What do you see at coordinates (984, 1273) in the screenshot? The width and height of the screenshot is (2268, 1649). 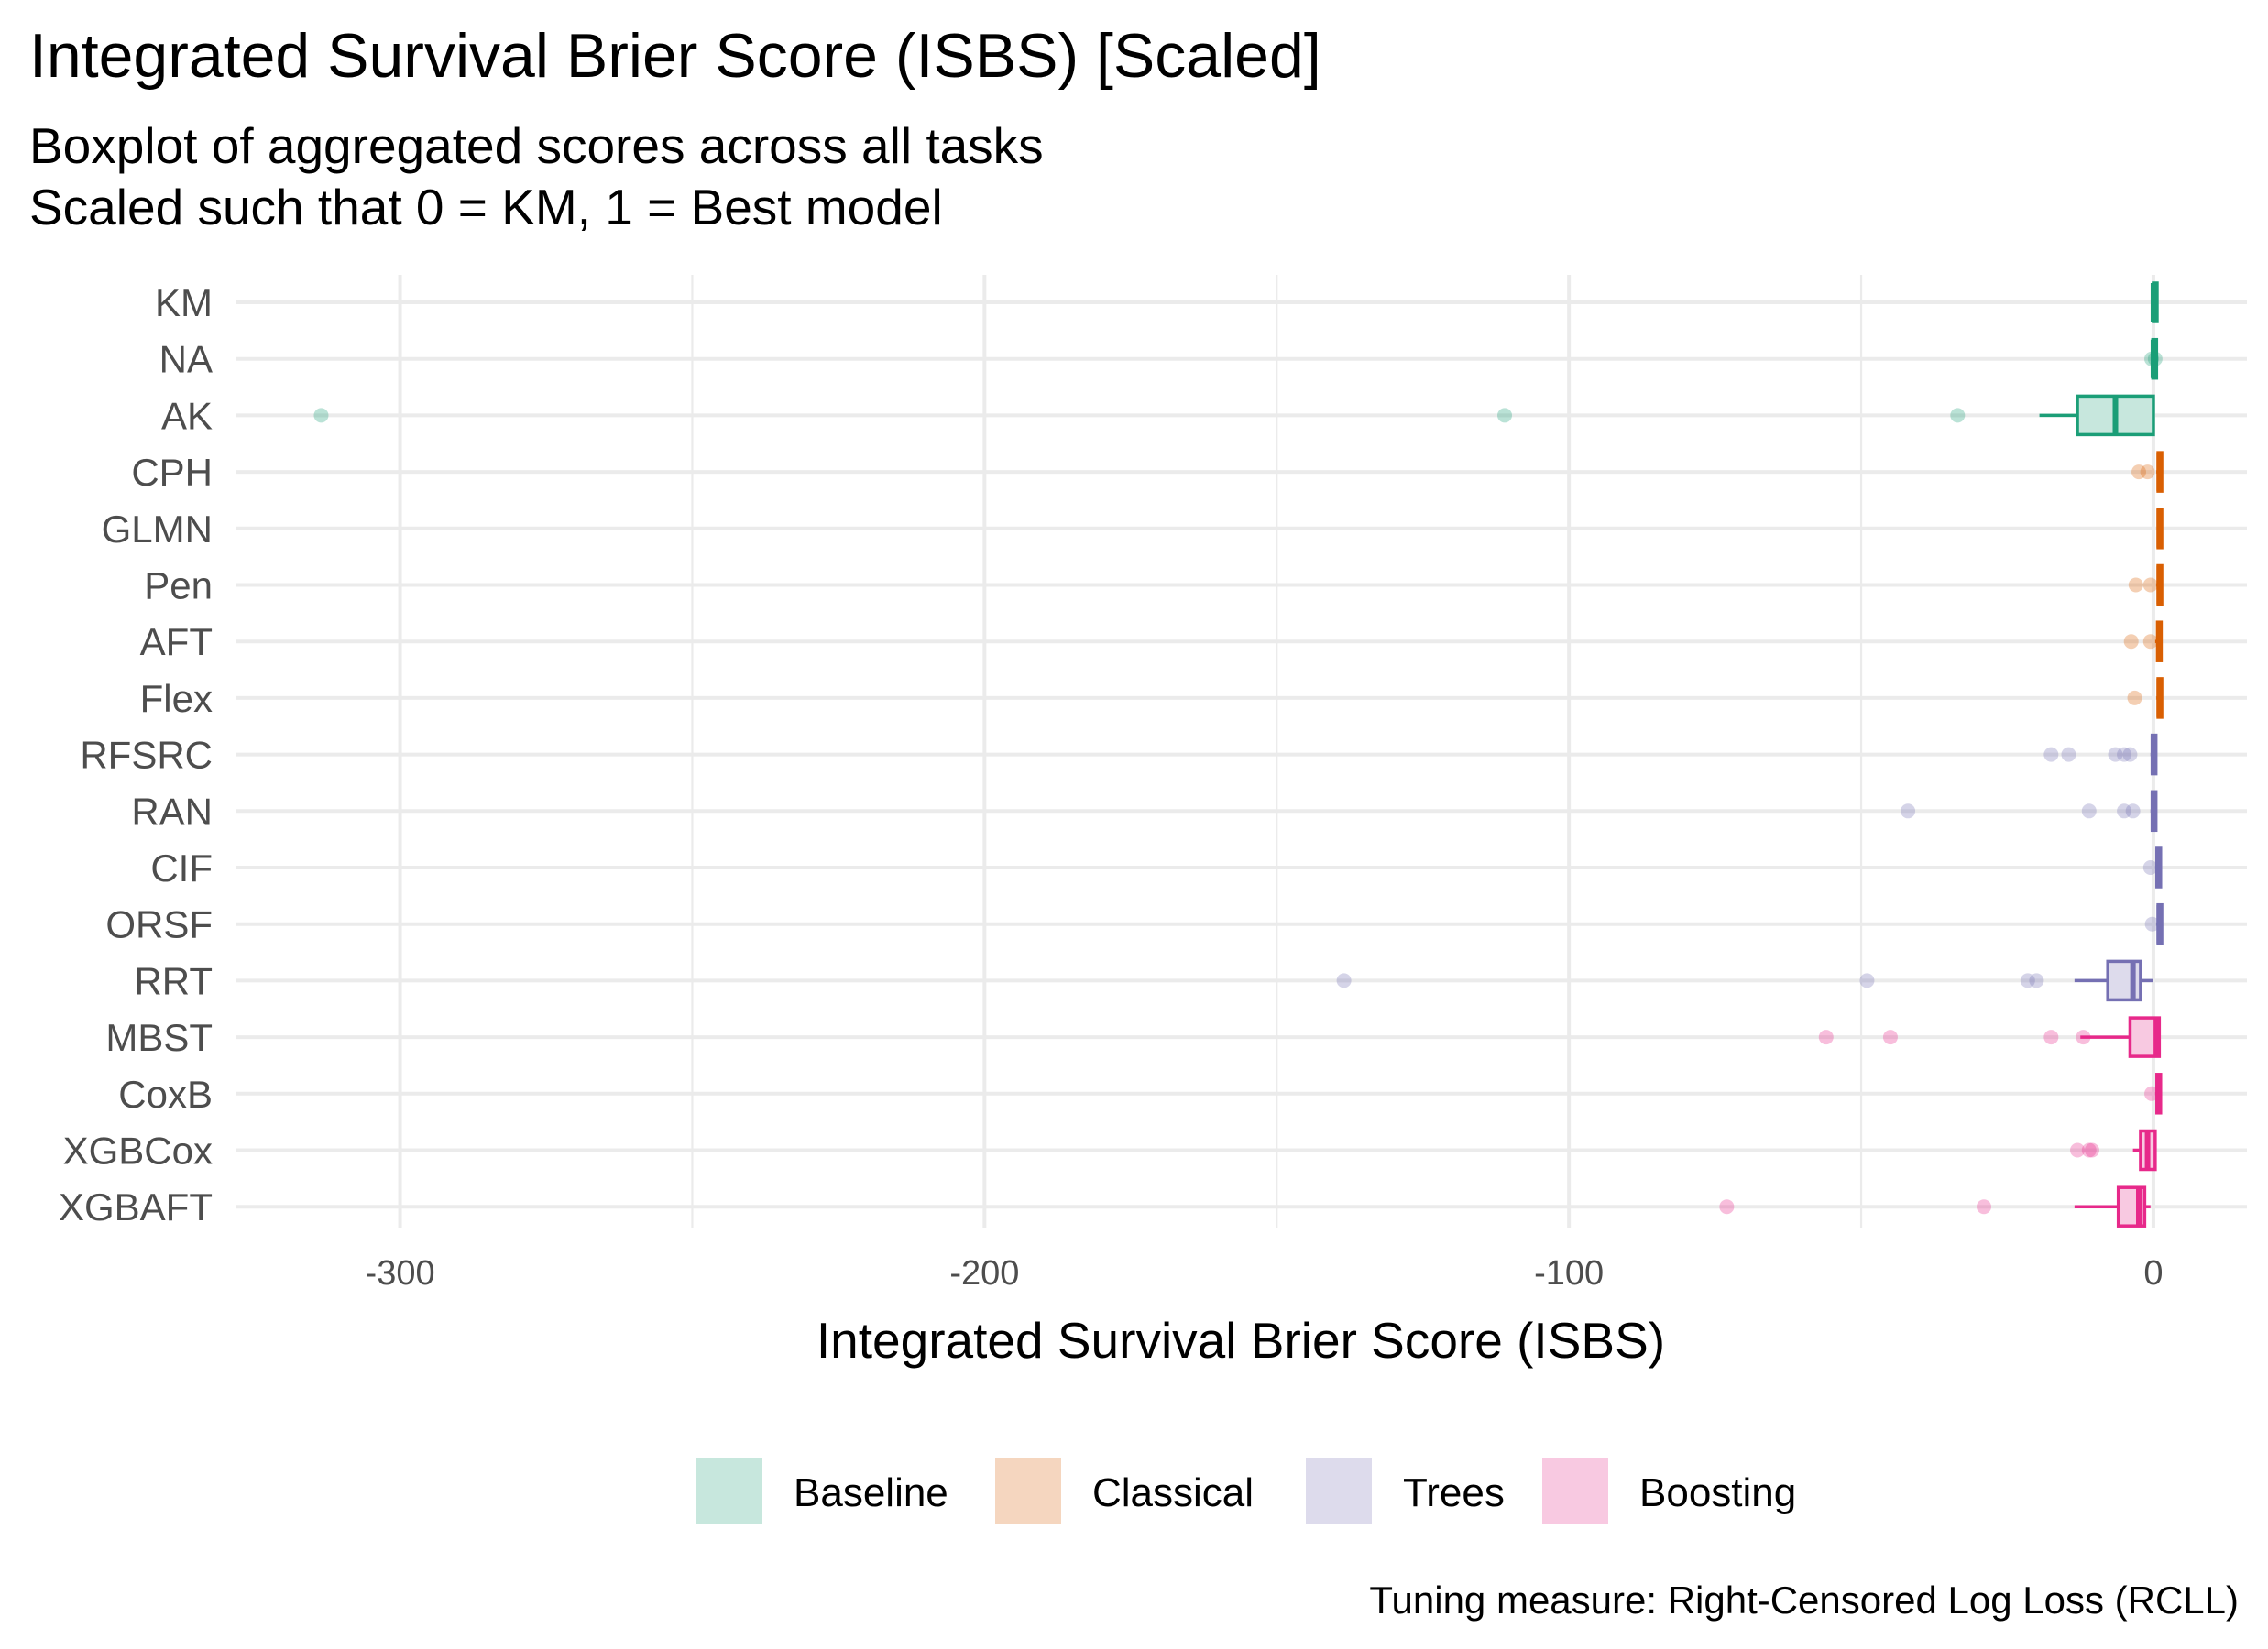 I see `x-tick-label: -200` at bounding box center [984, 1273].